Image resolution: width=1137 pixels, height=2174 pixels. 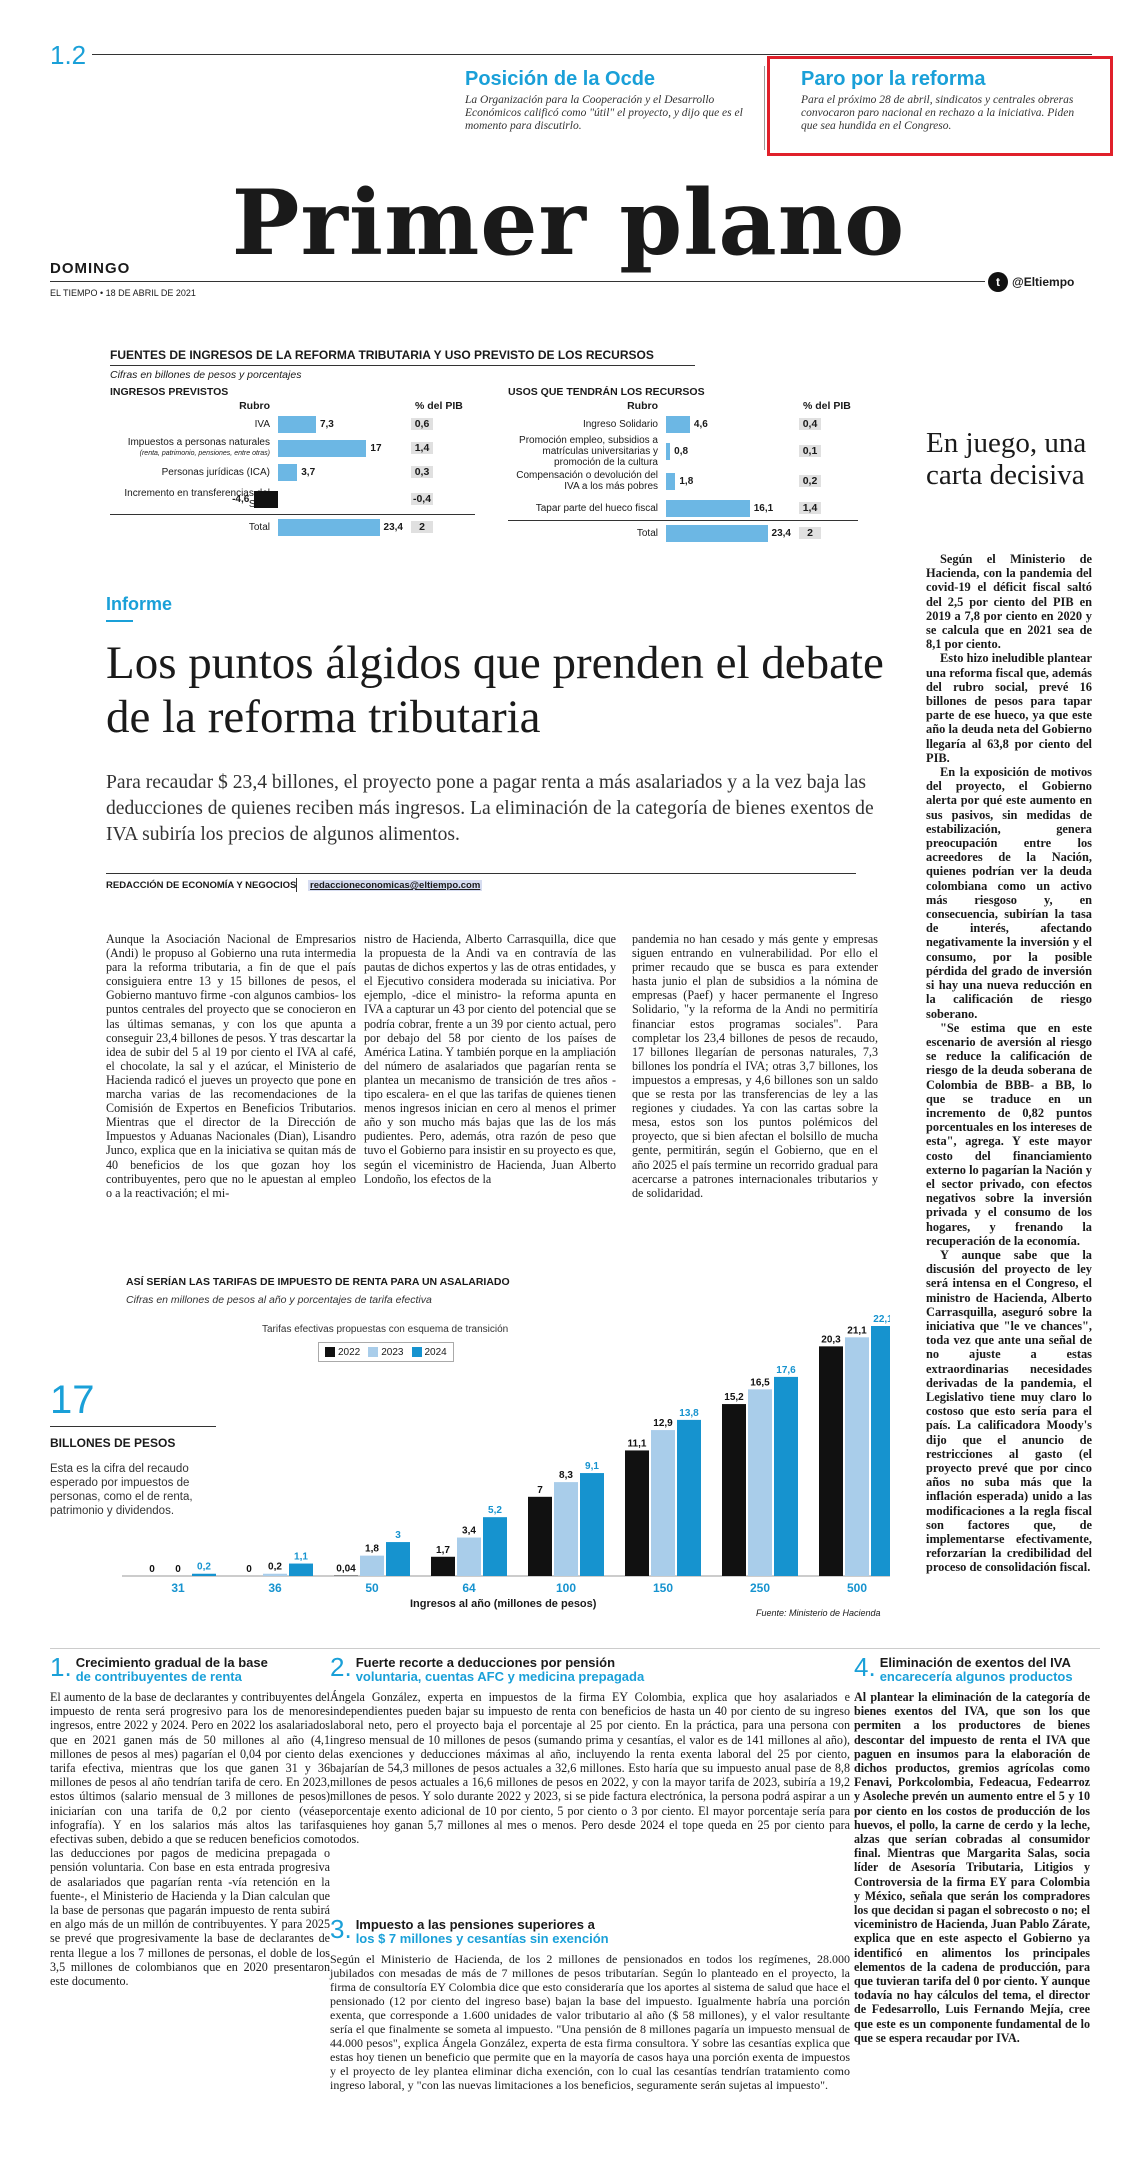 I want to click on chart-data-label: 7, so click(x=540, y=1490).